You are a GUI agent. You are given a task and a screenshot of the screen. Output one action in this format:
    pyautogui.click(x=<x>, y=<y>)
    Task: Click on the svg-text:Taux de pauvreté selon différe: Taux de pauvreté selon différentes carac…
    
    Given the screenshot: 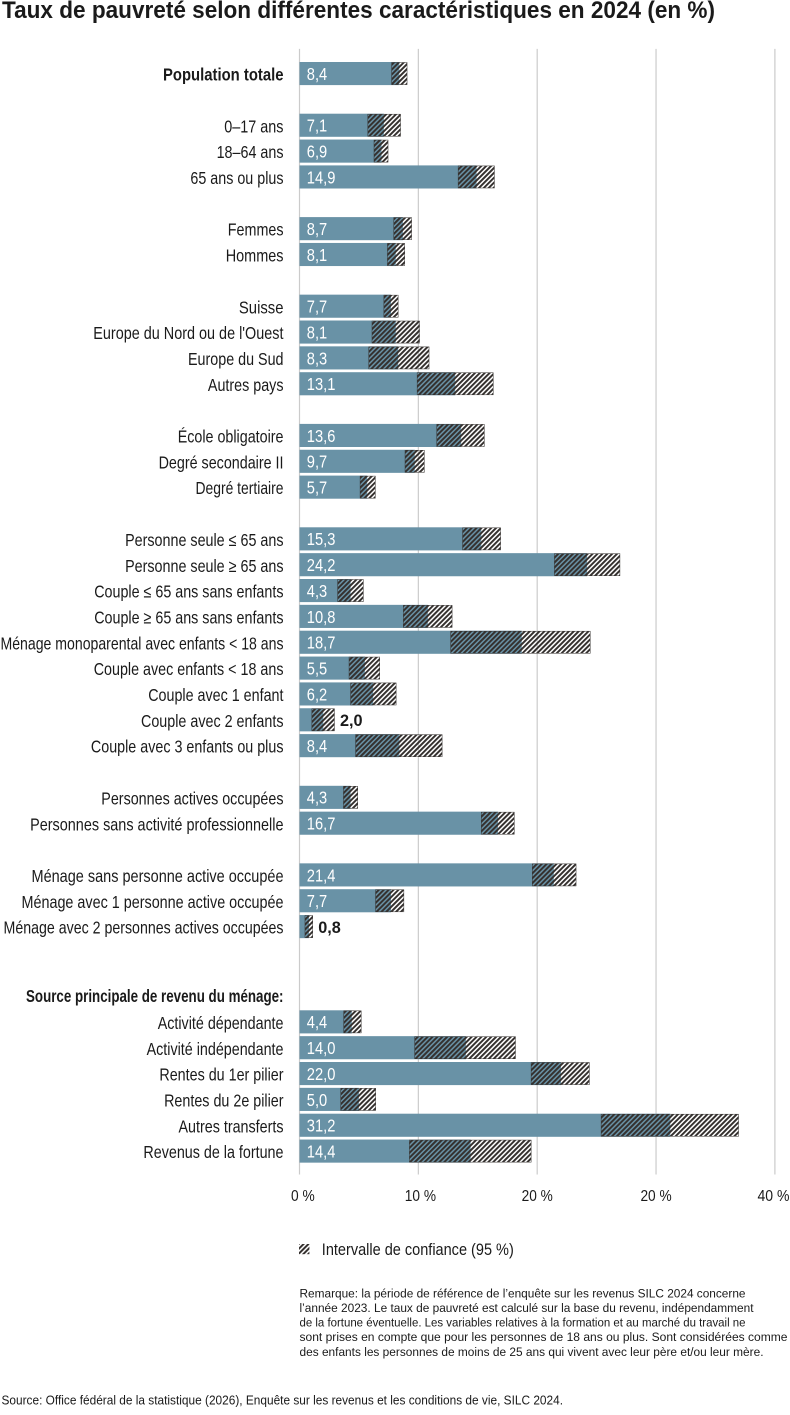 What is the action you would take?
    pyautogui.click(x=358, y=12)
    